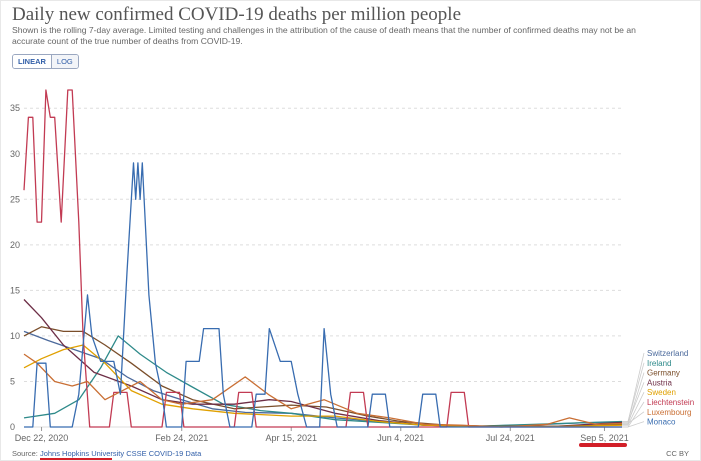 The height and width of the screenshot is (461, 701). What do you see at coordinates (26, 453) in the screenshot?
I see `source-prefix: Source:` at bounding box center [26, 453].